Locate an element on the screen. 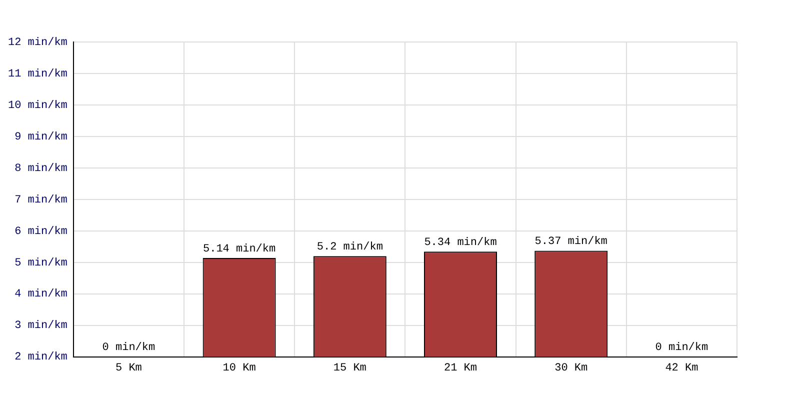  y-tick-label: 2 min/km is located at coordinates (41, 358).